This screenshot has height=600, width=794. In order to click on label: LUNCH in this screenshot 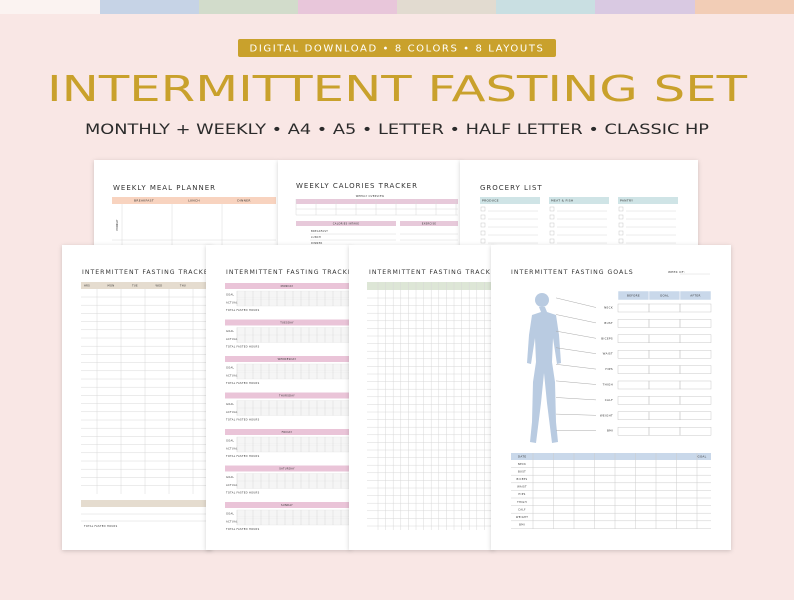, I will do `click(316, 237)`.